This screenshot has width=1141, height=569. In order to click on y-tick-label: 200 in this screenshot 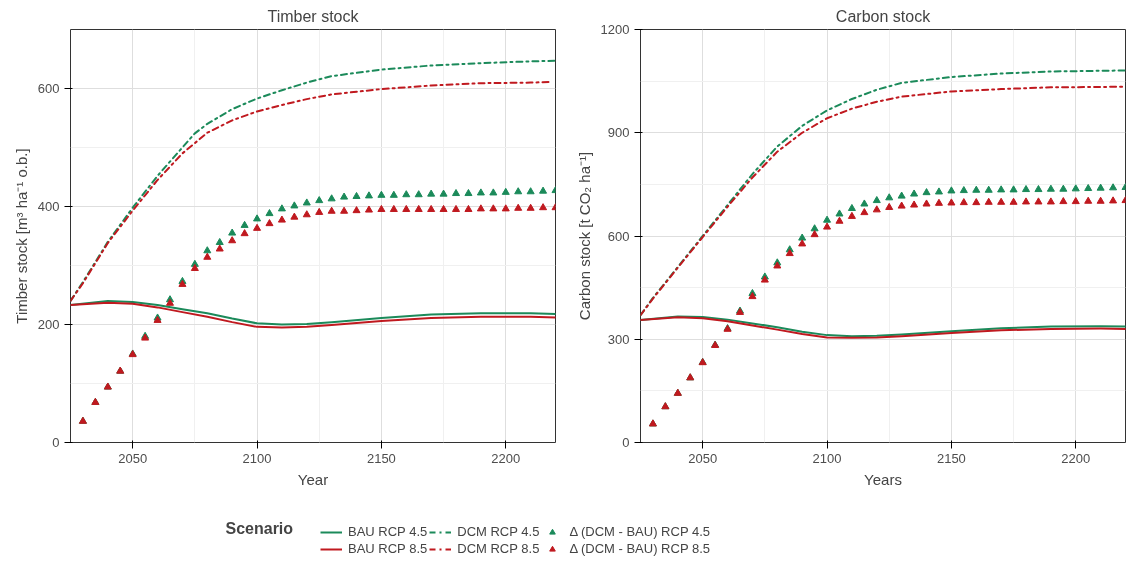, I will do `click(48, 324)`.